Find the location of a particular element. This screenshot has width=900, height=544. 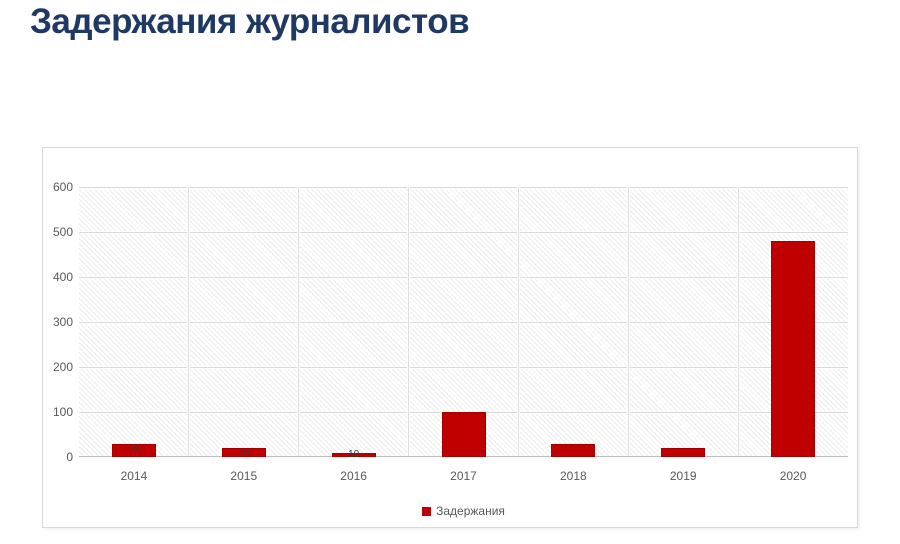

legend: Задержания is located at coordinates (463, 511).